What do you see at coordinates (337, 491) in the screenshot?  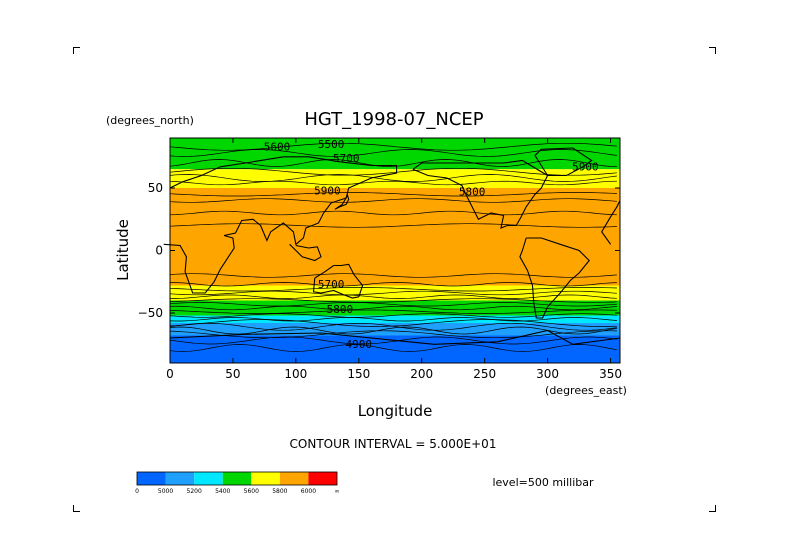 I see `colorbar-label: ∞` at bounding box center [337, 491].